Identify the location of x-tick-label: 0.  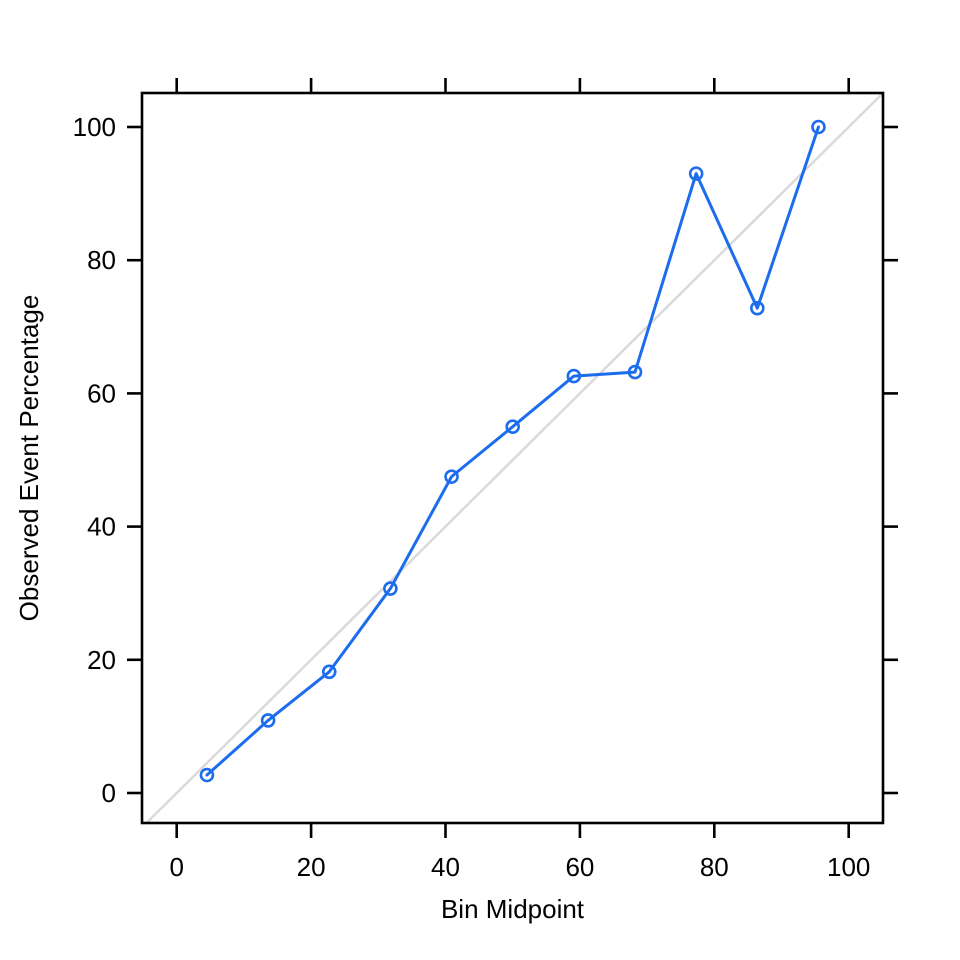
(176, 867).